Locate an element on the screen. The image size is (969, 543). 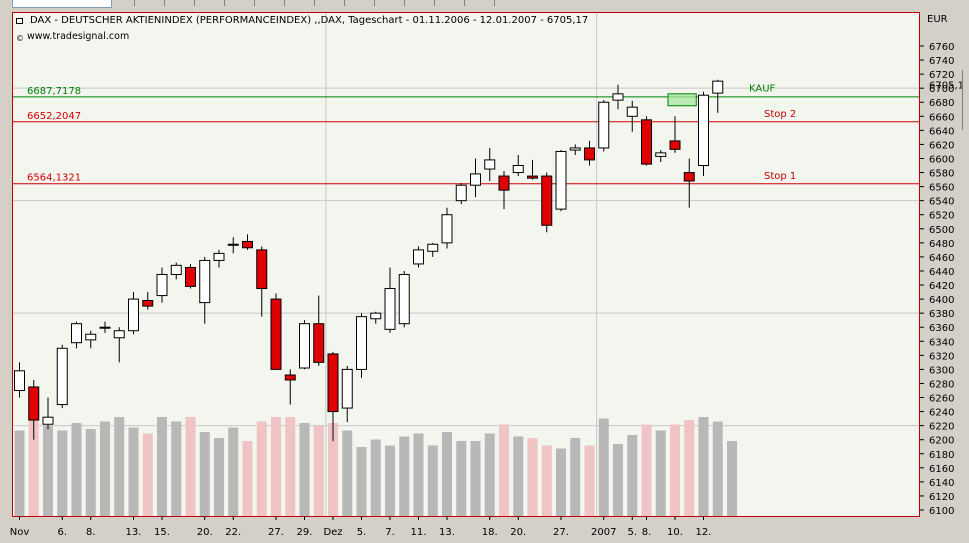
y-tick-label: 6120 is located at coordinates (941, 497).